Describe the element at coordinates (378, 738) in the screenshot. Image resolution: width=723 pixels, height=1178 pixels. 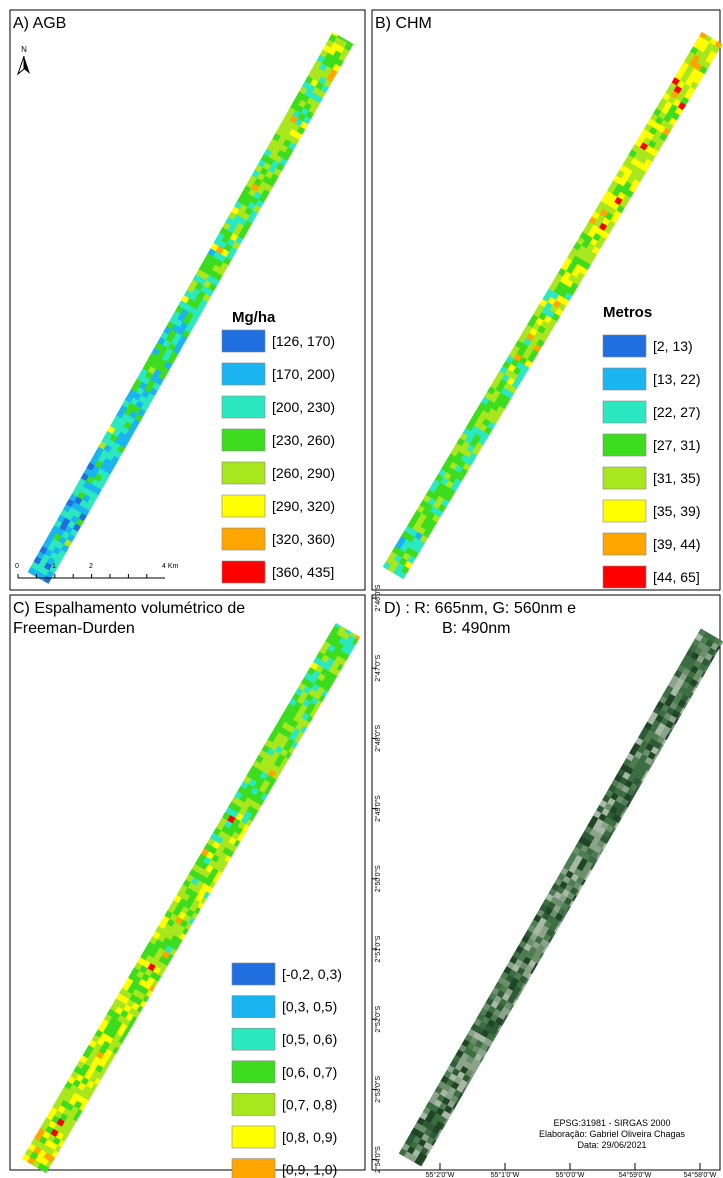
I see `lat-label: 2°48'0"S` at that location.